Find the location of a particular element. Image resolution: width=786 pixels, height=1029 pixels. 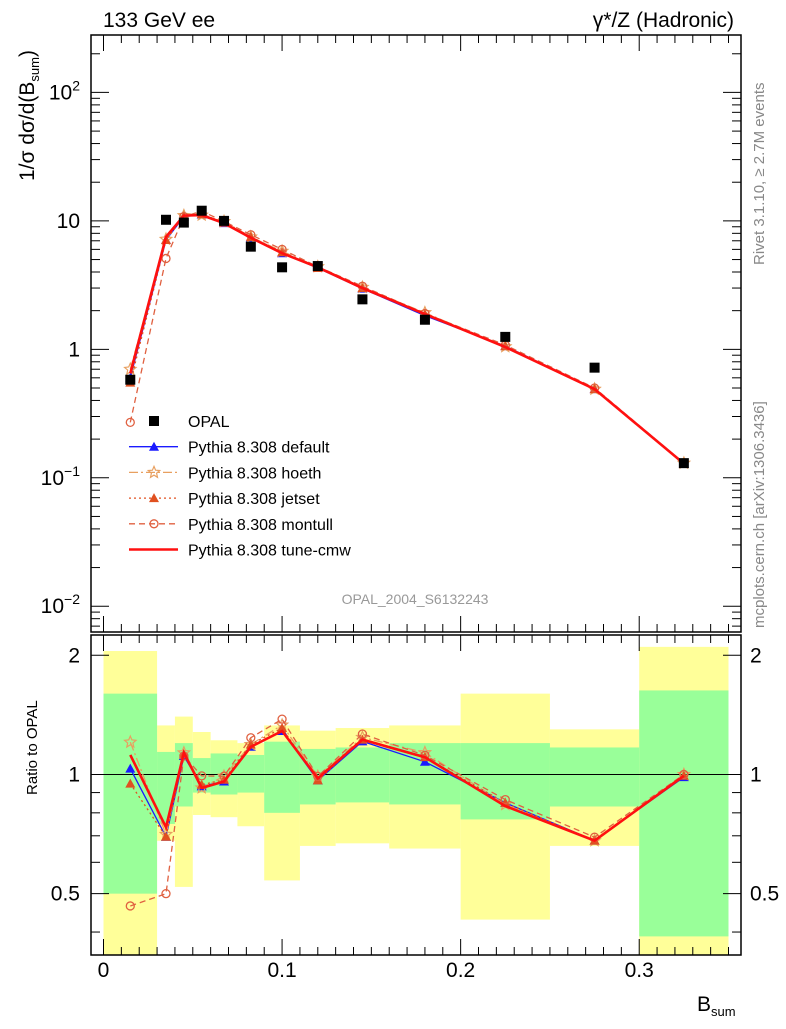

analysis-watermark: OPAL_2004_S6132243 is located at coordinates (415, 599).